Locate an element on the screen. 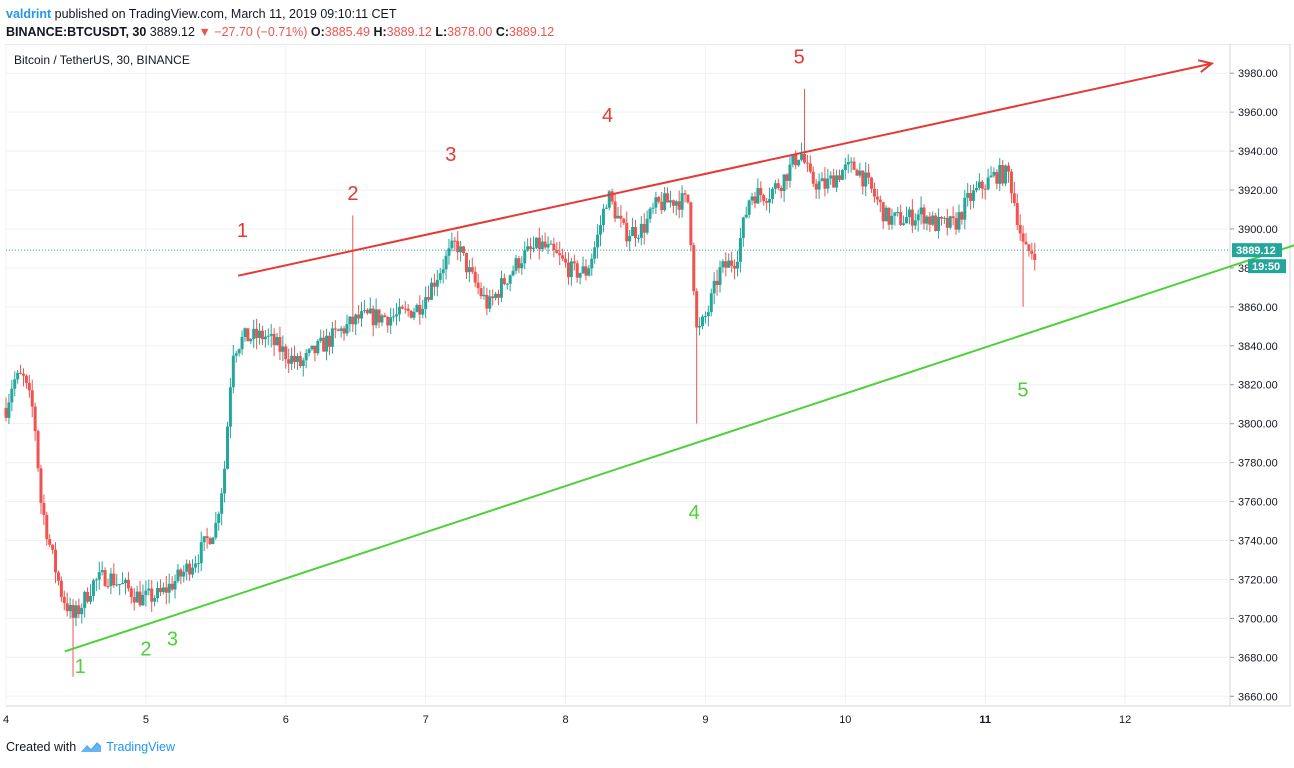  red-wave-label: 5 is located at coordinates (799, 57).